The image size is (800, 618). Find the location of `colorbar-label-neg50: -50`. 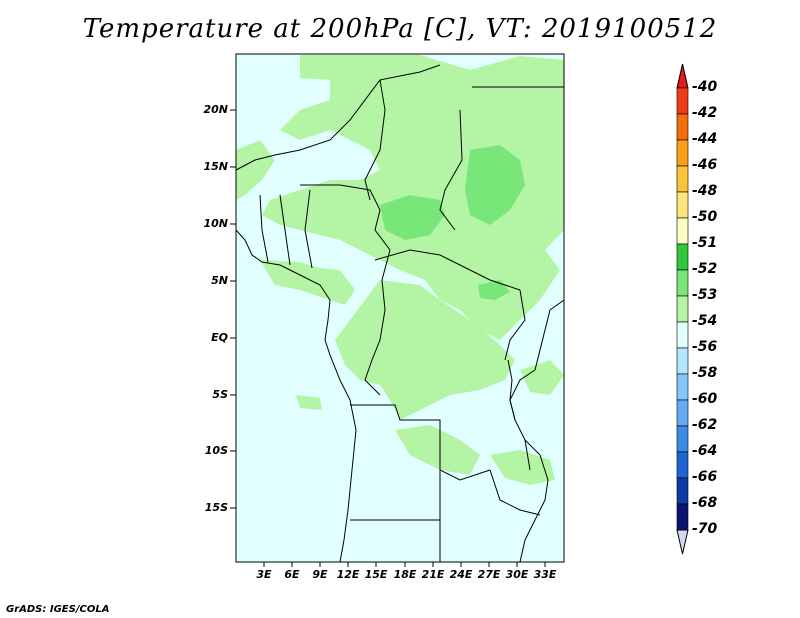

colorbar-label-neg50: -50 is located at coordinates (705, 217).